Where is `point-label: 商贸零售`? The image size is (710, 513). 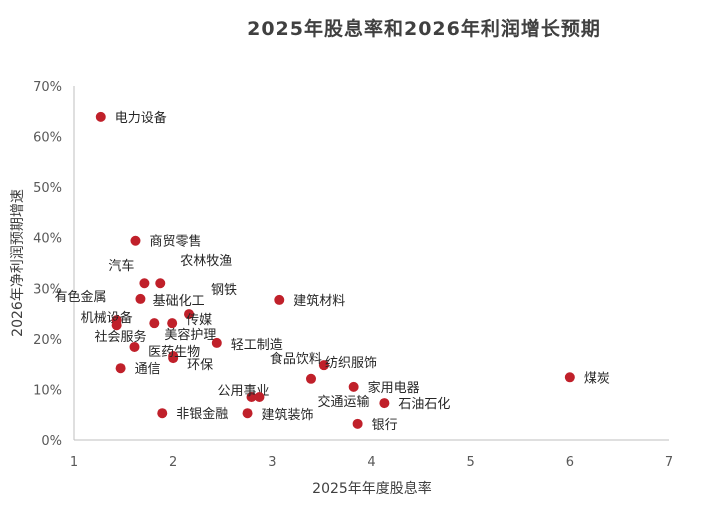 point-label: 商贸零售 is located at coordinates (175, 242).